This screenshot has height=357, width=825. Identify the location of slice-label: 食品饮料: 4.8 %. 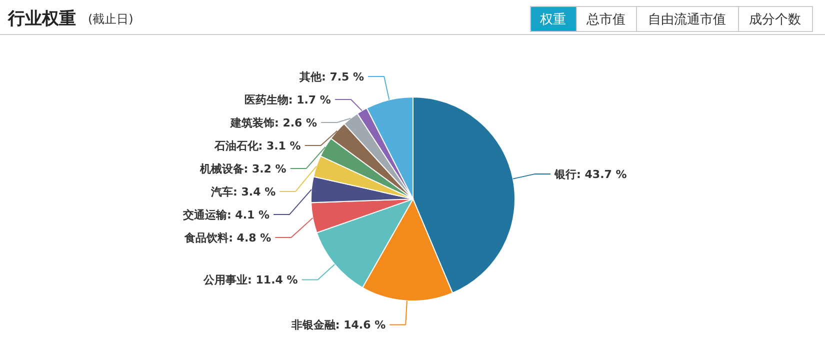
(228, 237).